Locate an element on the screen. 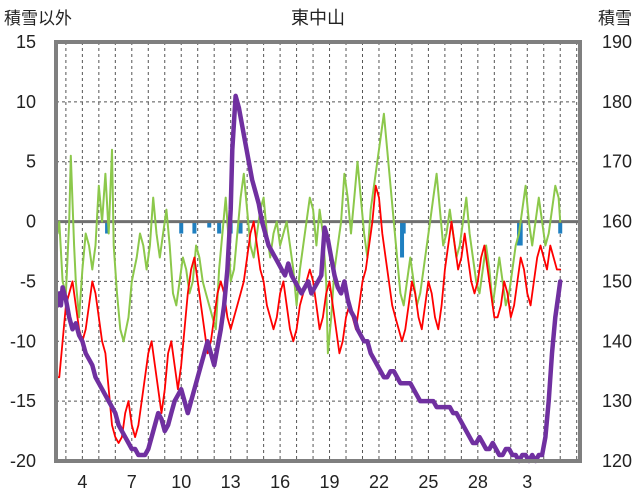 The height and width of the screenshot is (501, 636). left-axis-title: 積雪以外 is located at coordinates (38, 19).